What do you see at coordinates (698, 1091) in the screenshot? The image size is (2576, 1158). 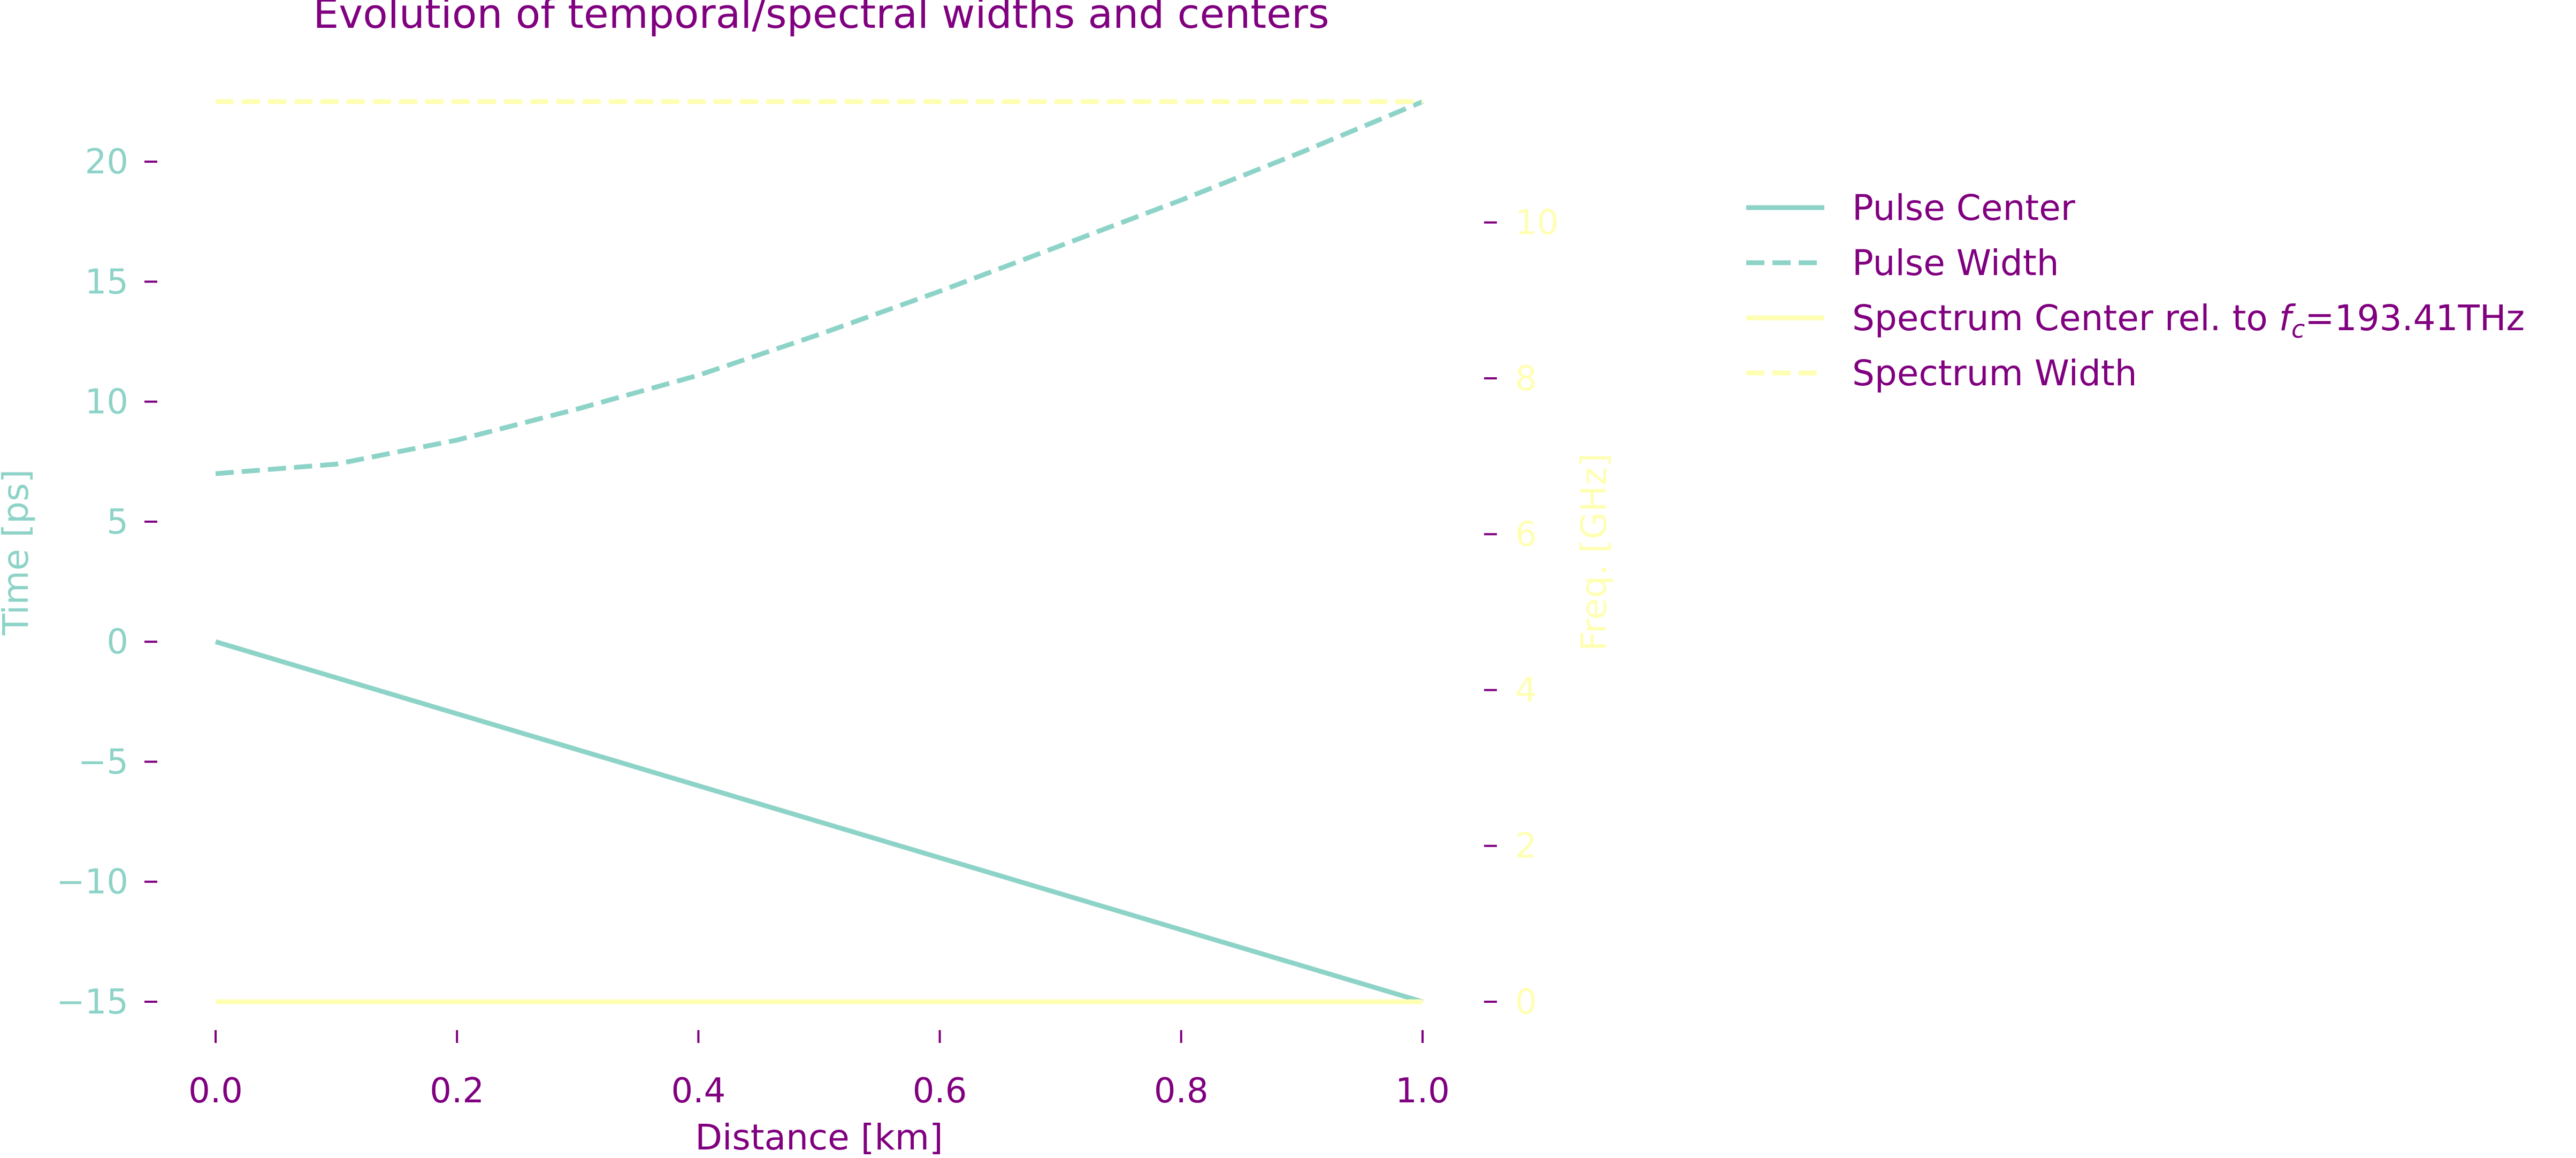 I see `x-tick-label: 0.4` at bounding box center [698, 1091].